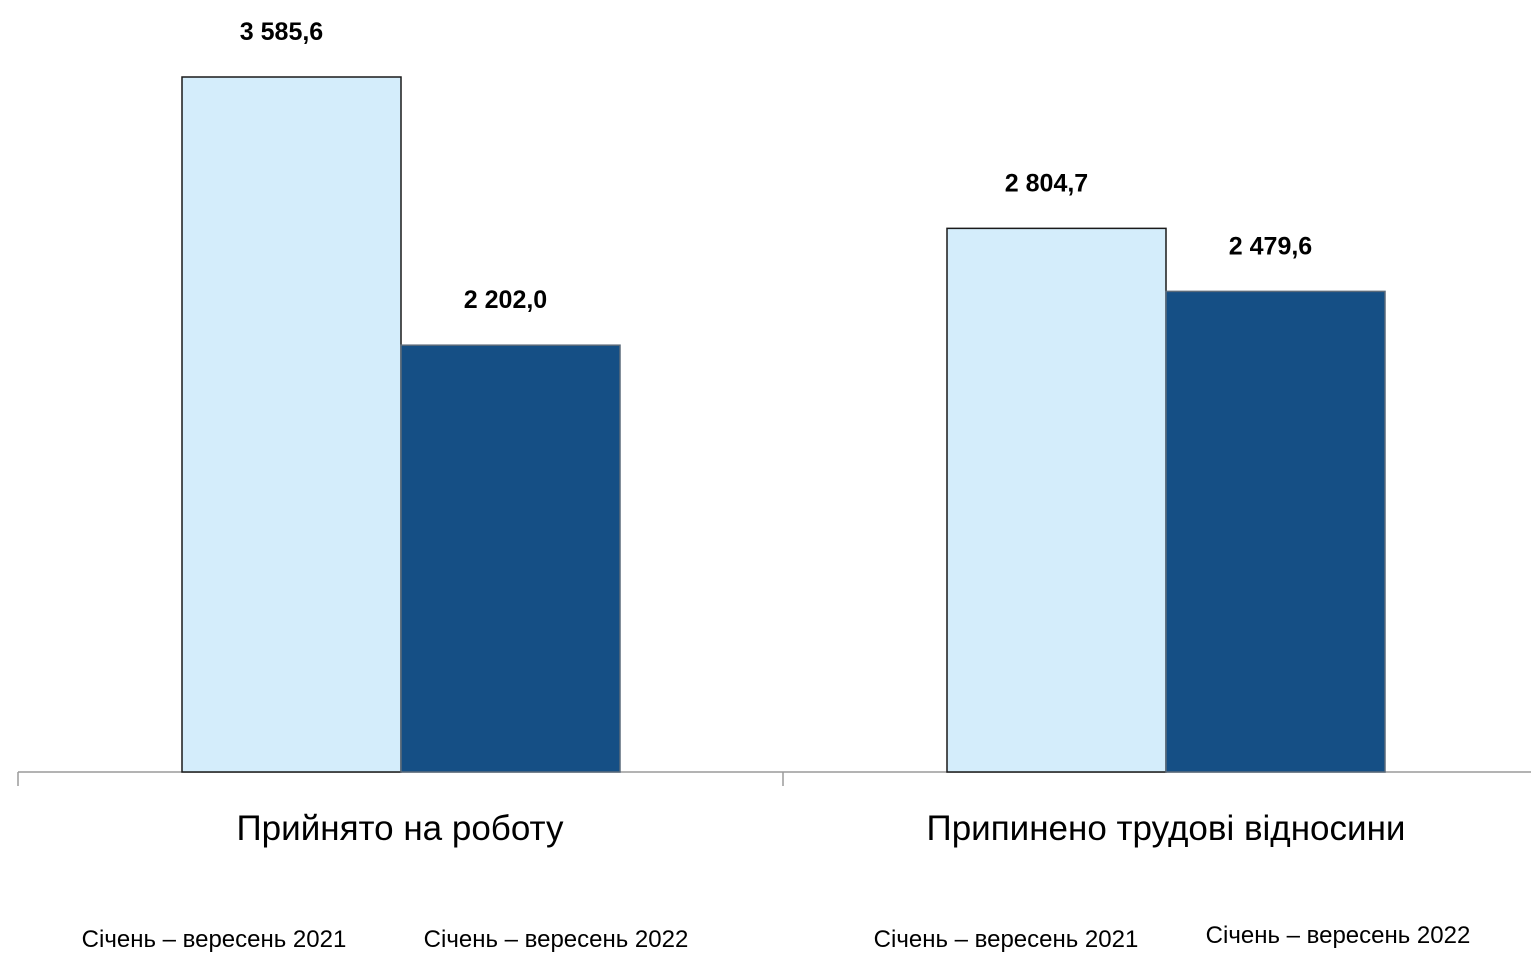  What do you see at coordinates (505, 300) in the screenshot?
I see `data-label: 2 202,0` at bounding box center [505, 300].